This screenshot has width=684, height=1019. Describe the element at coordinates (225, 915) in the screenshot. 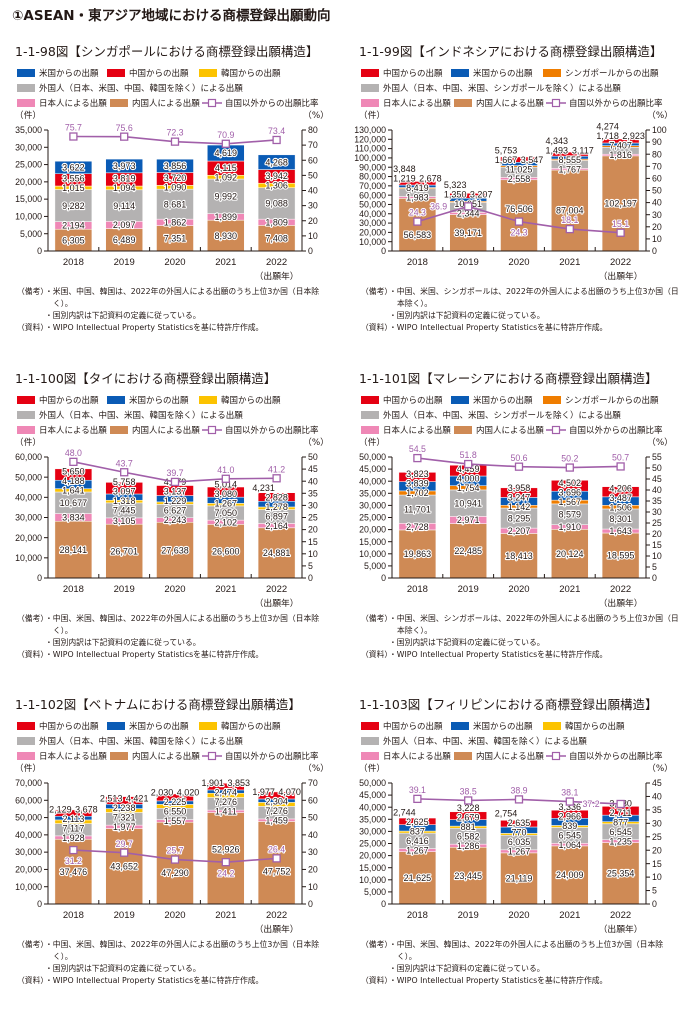

I see `x-tick-label: 2021` at that location.